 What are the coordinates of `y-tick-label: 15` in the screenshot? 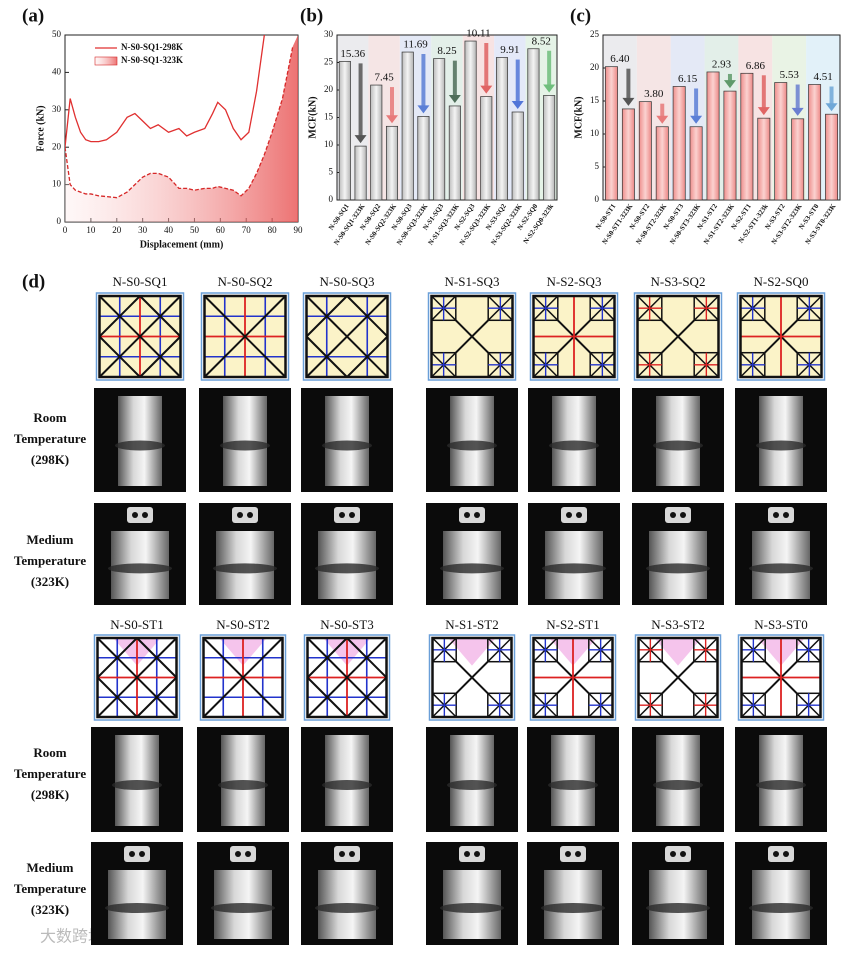 It's located at (329, 117).